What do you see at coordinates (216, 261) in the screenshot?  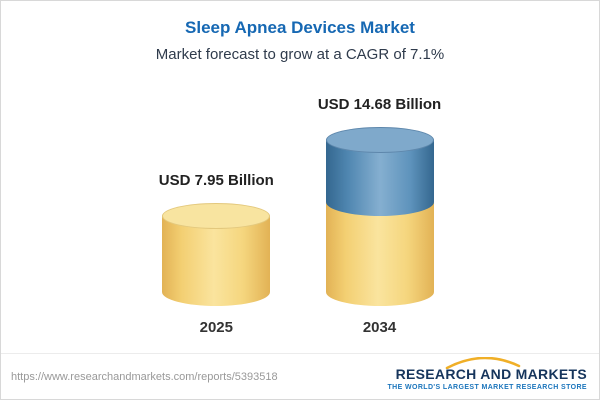 I see `cylinder-2025-segment-base` at bounding box center [216, 261].